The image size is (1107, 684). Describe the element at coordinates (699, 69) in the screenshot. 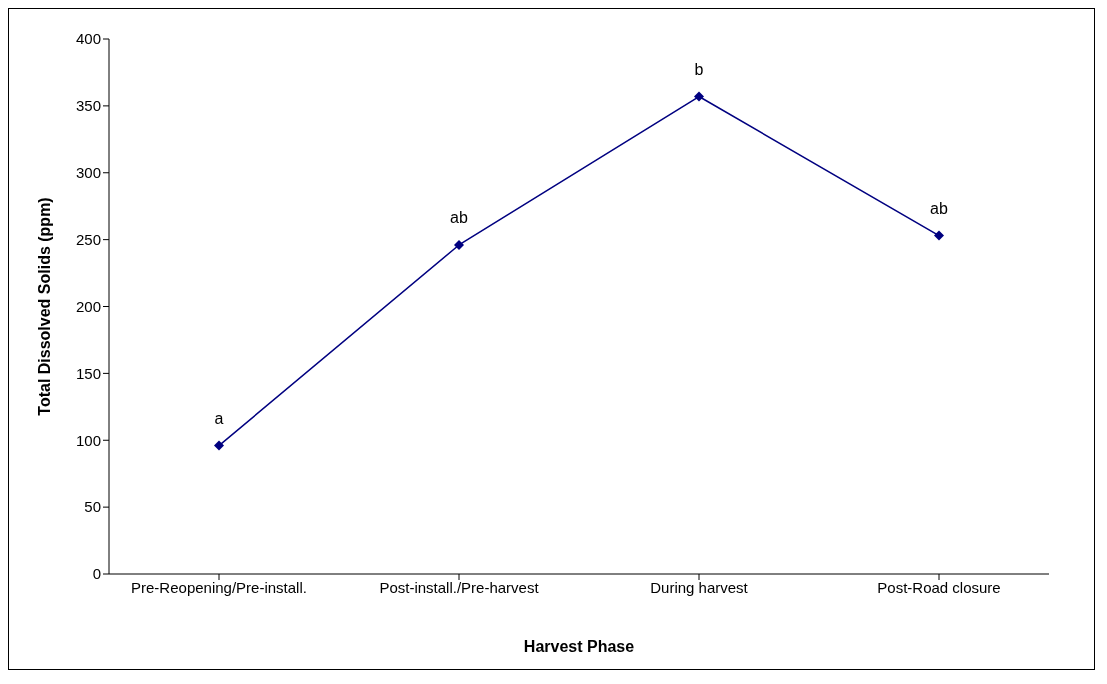

I see `annotation: b` at that location.